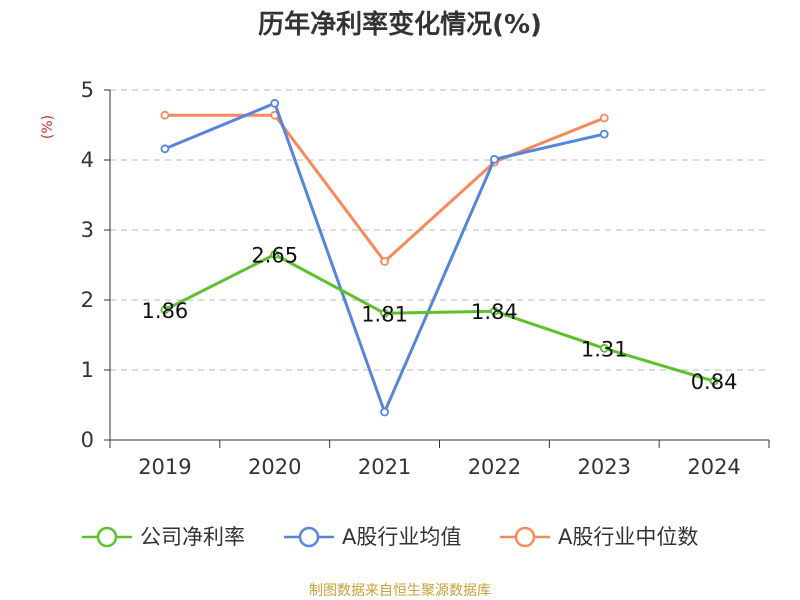 The width and height of the screenshot is (800, 600). What do you see at coordinates (384, 467) in the screenshot?
I see `x-tick-label: 2021` at bounding box center [384, 467].